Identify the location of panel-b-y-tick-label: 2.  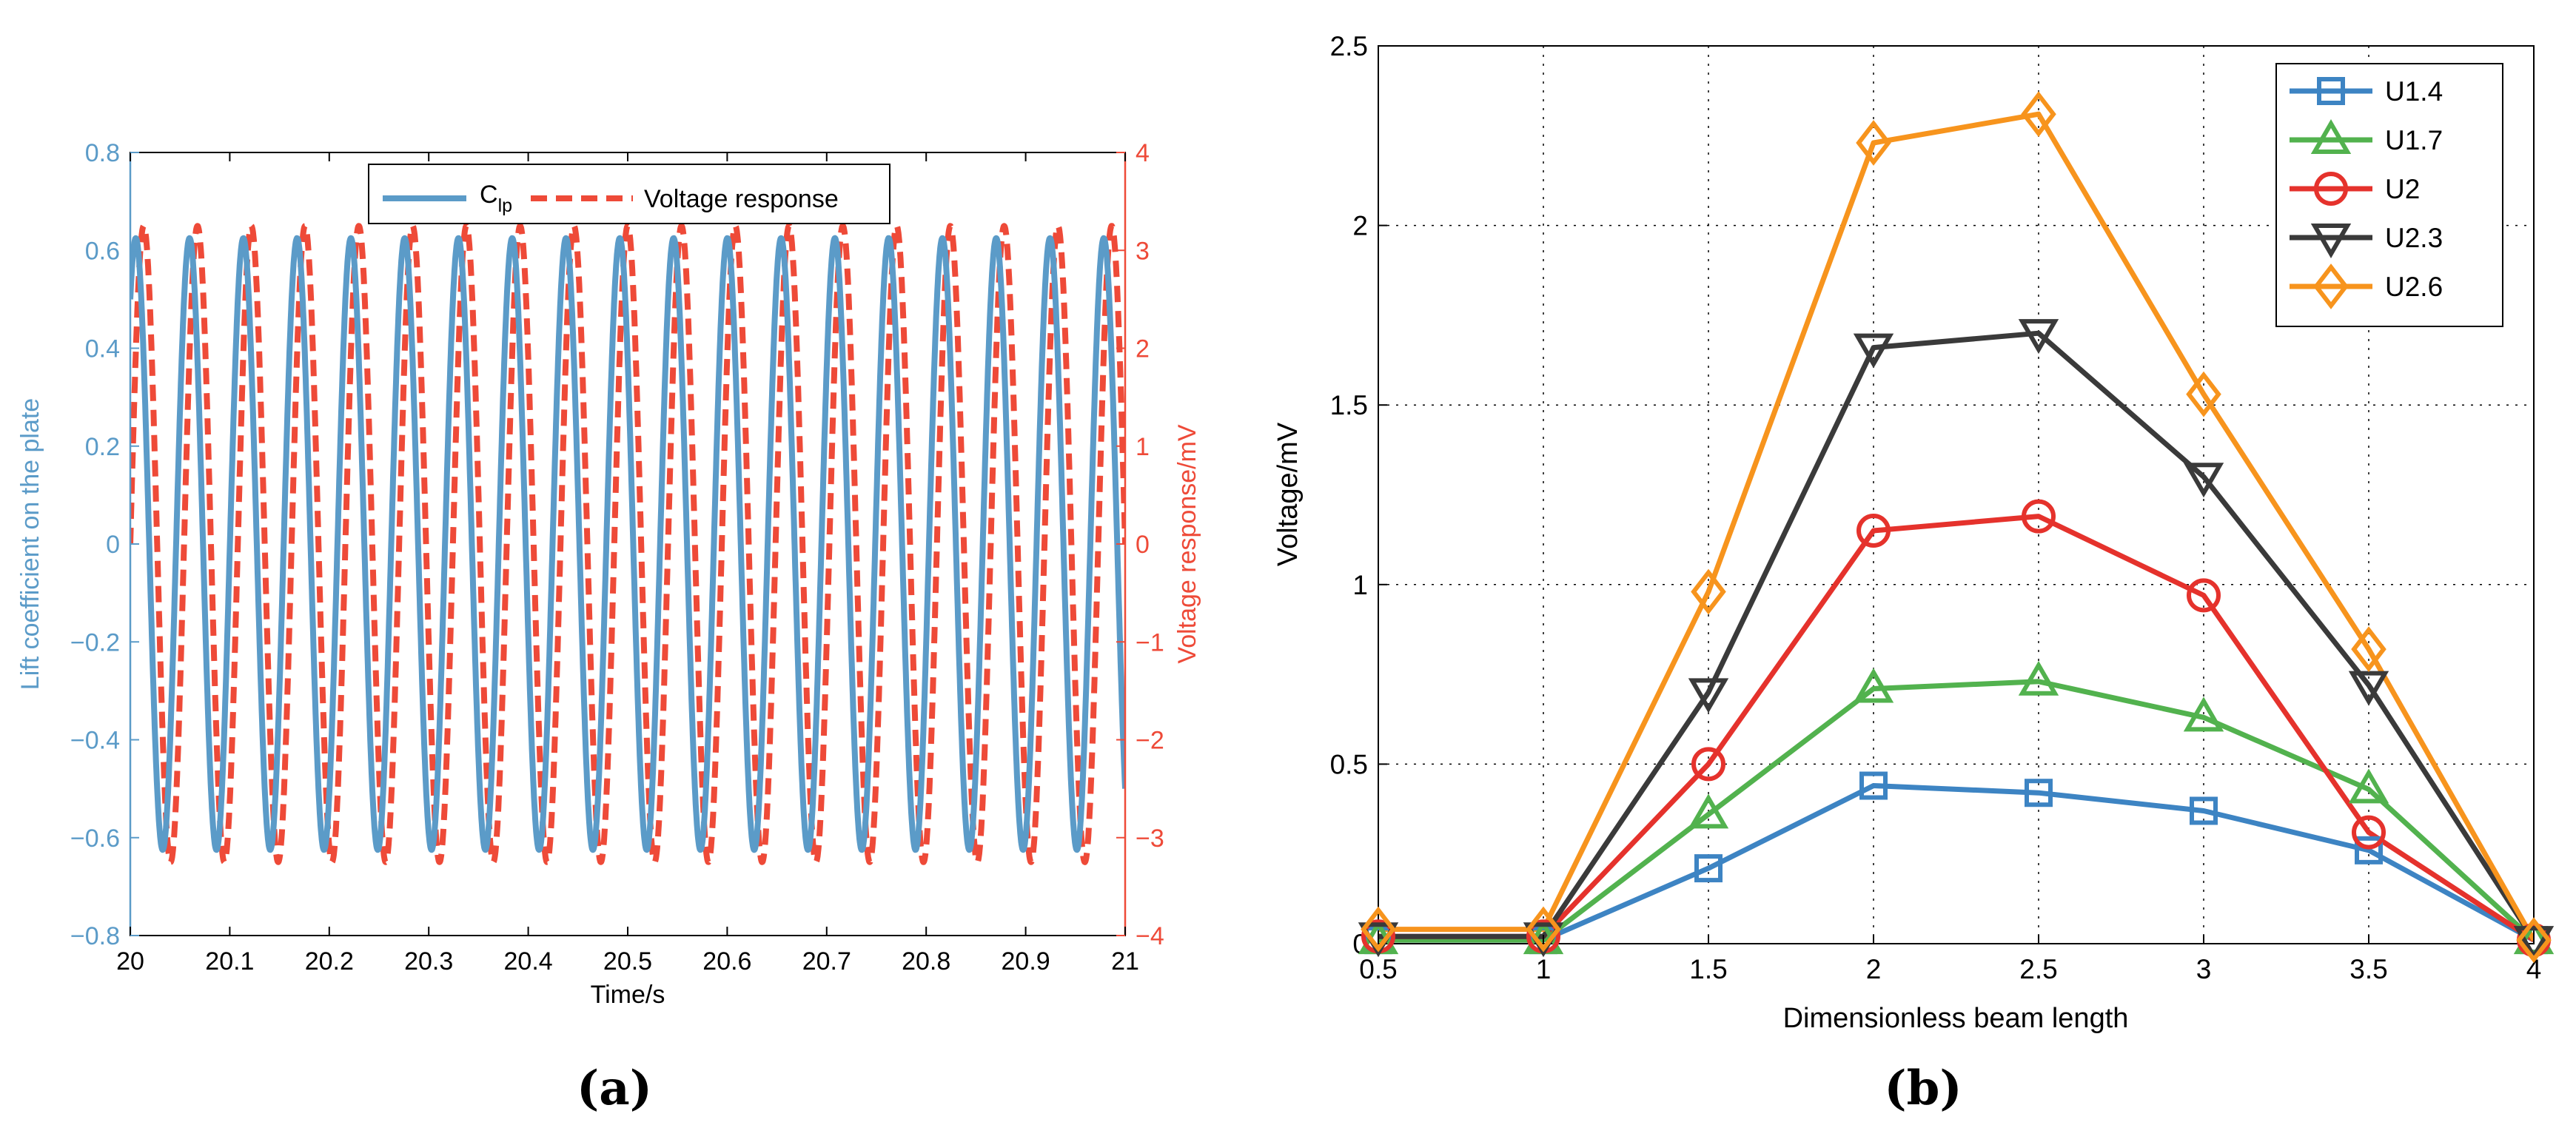
(1360, 226).